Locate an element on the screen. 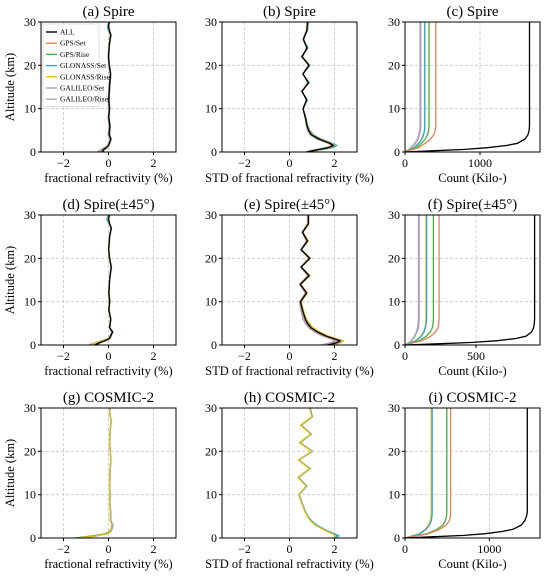 The image size is (550, 579). panel-i: 0 1000 0 10 20 30 (i) COSMIC-2 Count (Kilo-) is located at coordinates (464, 480).